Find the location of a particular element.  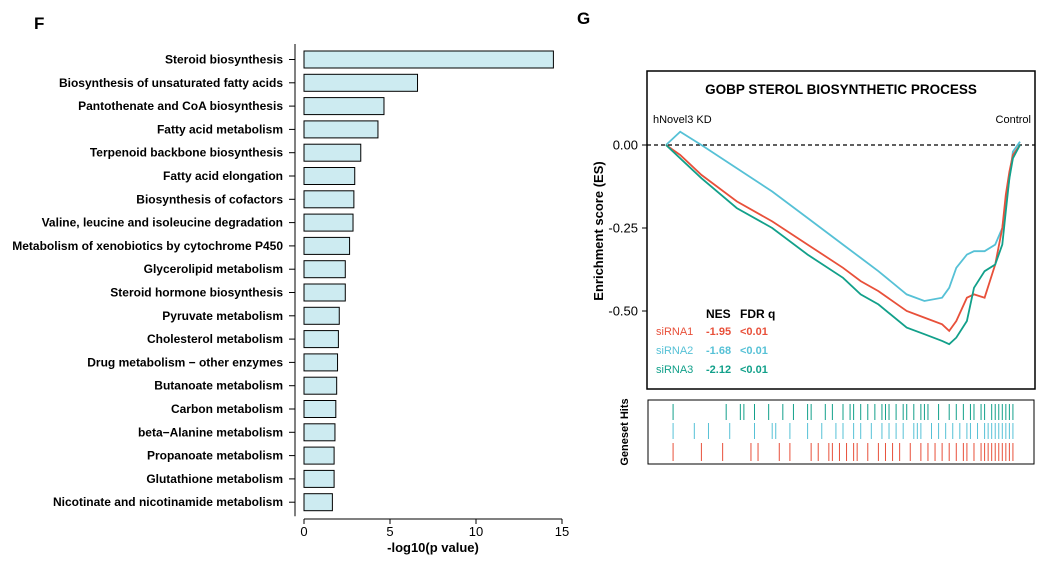

stats-nes-value: -1.68 is located at coordinates (718, 351).